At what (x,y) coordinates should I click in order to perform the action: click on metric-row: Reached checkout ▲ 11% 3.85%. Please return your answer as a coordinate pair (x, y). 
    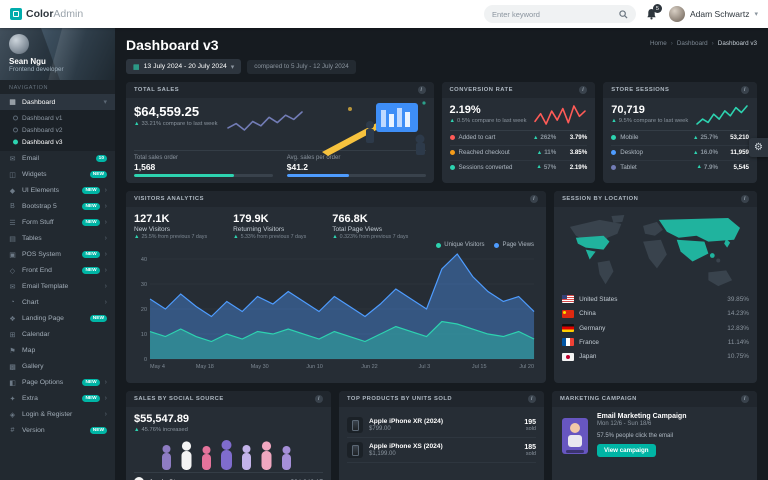
    Looking at the image, I should click on (518, 153).